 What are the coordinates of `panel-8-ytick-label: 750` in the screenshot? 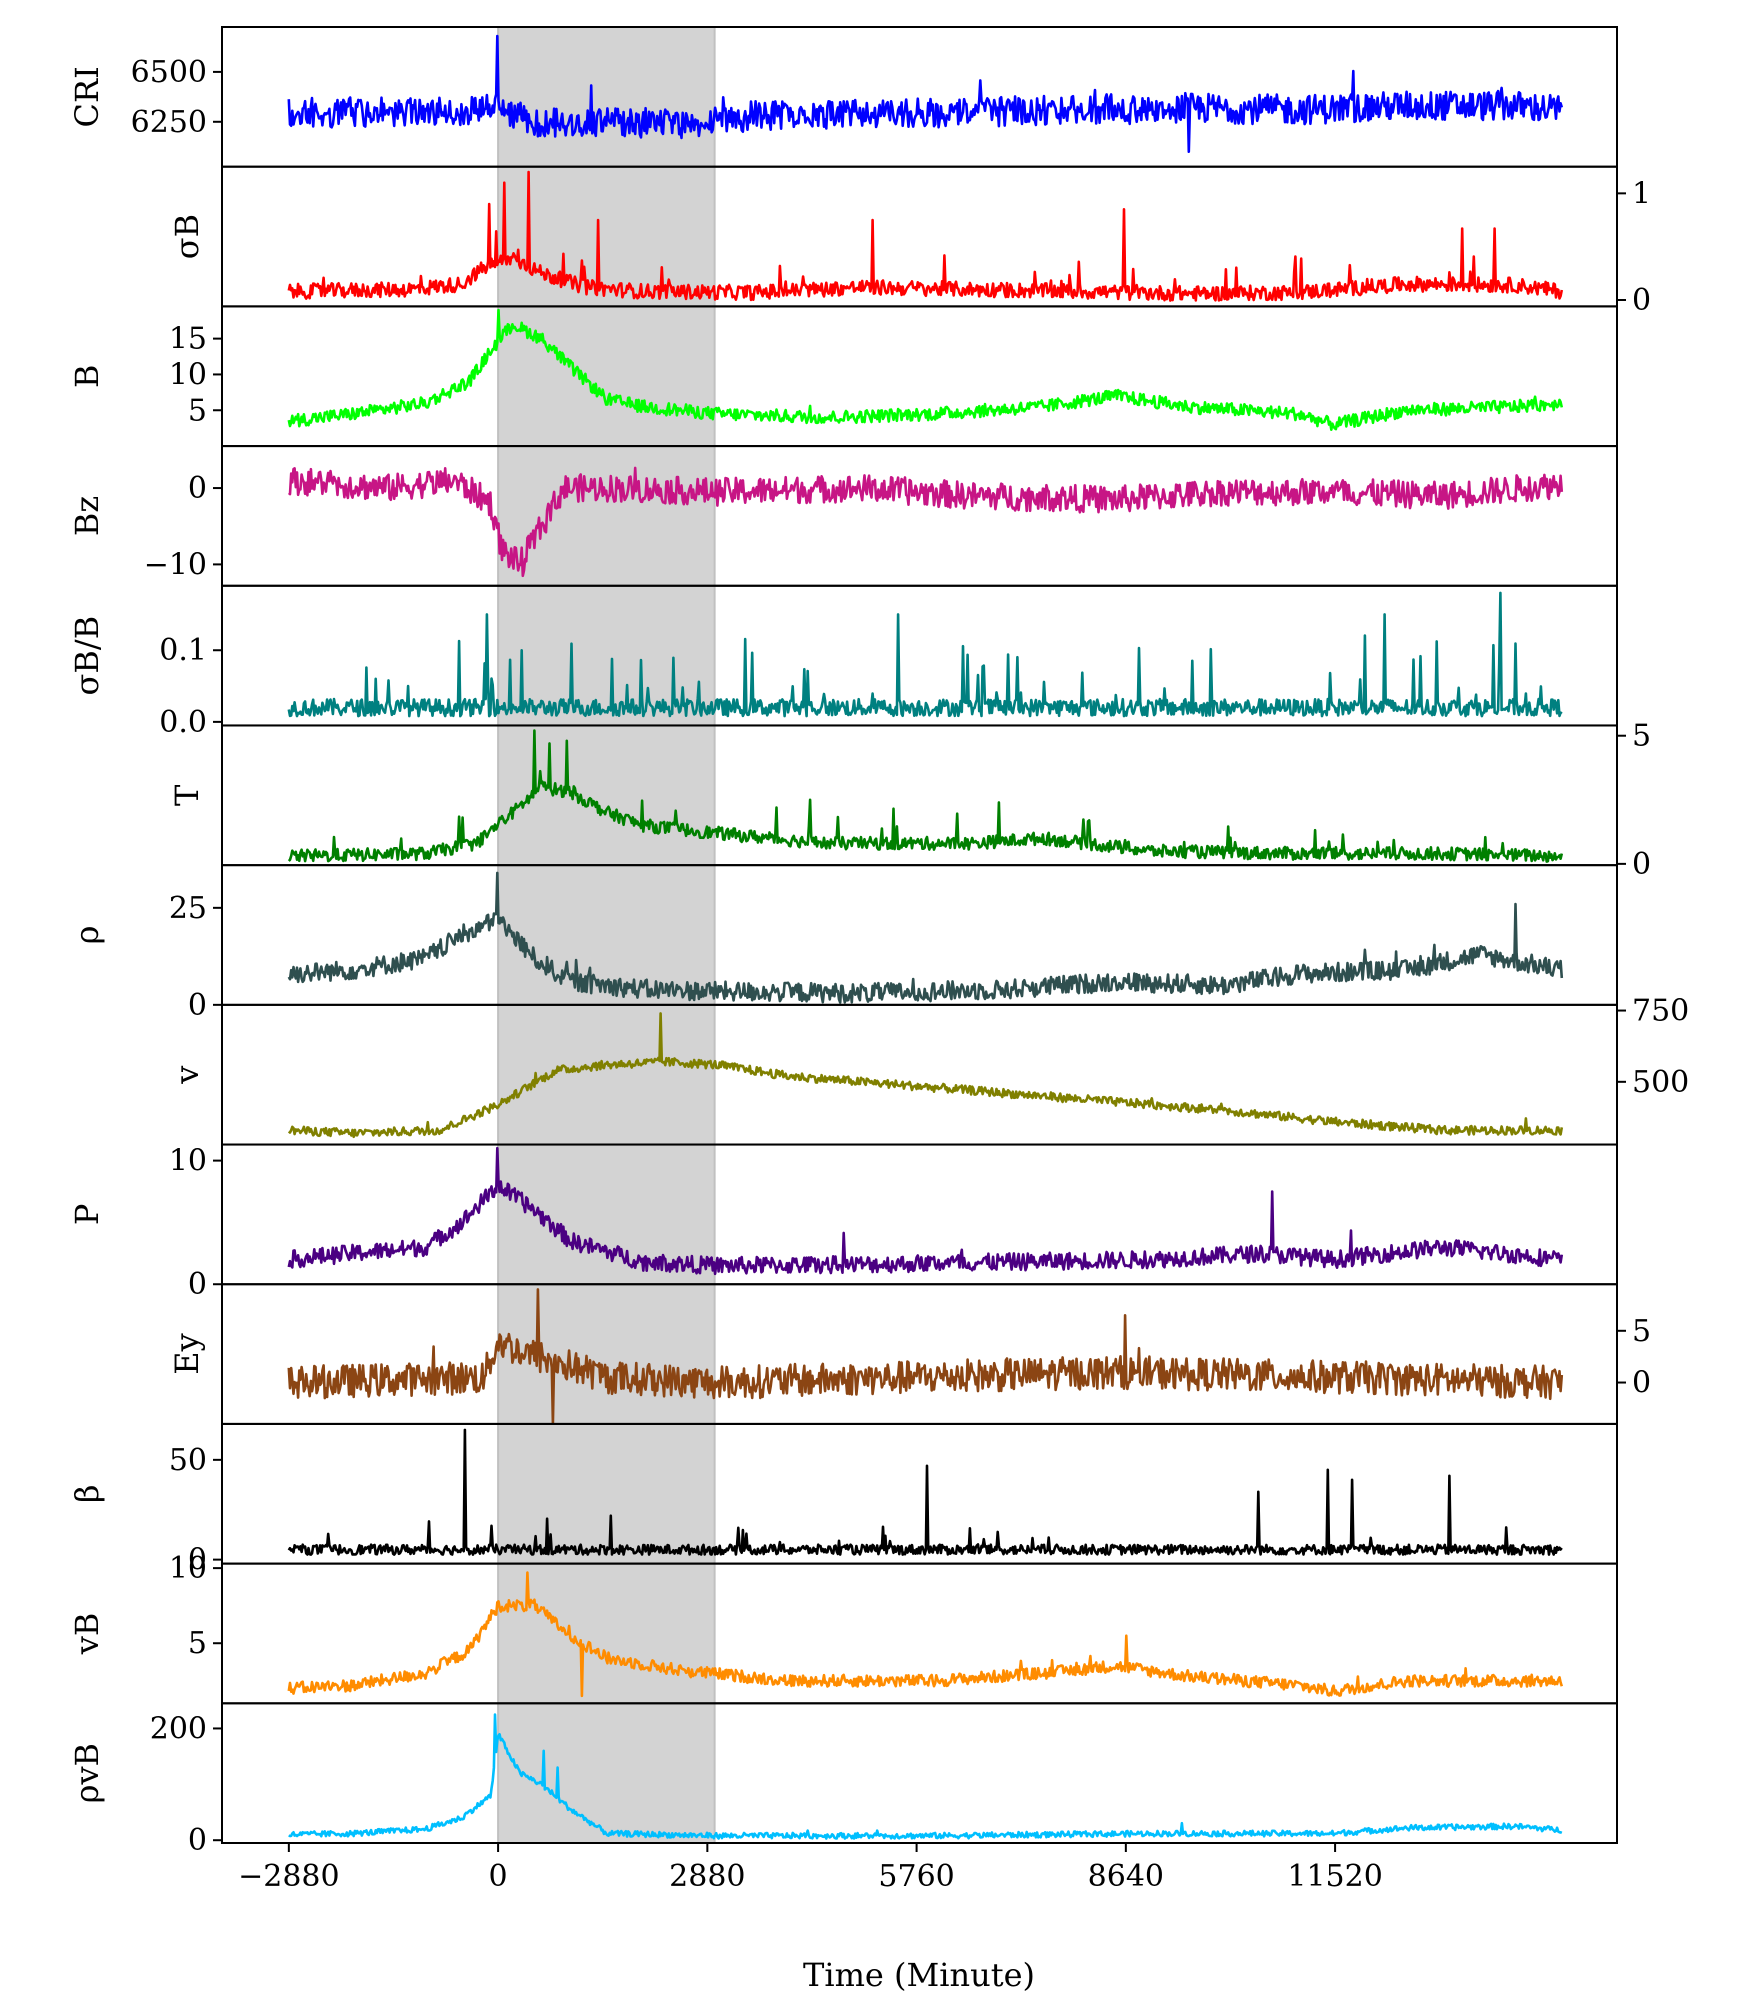 It's located at (1660, 1011).